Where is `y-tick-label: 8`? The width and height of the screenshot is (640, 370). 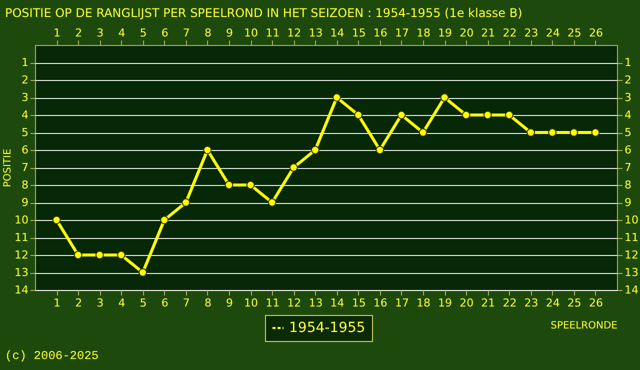 y-tick-label: 8 is located at coordinates (25, 185).